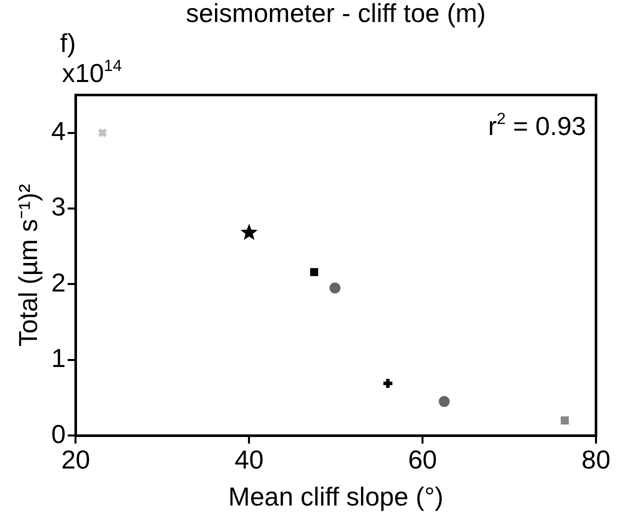  I want to click on text: f), so click(68, 43).